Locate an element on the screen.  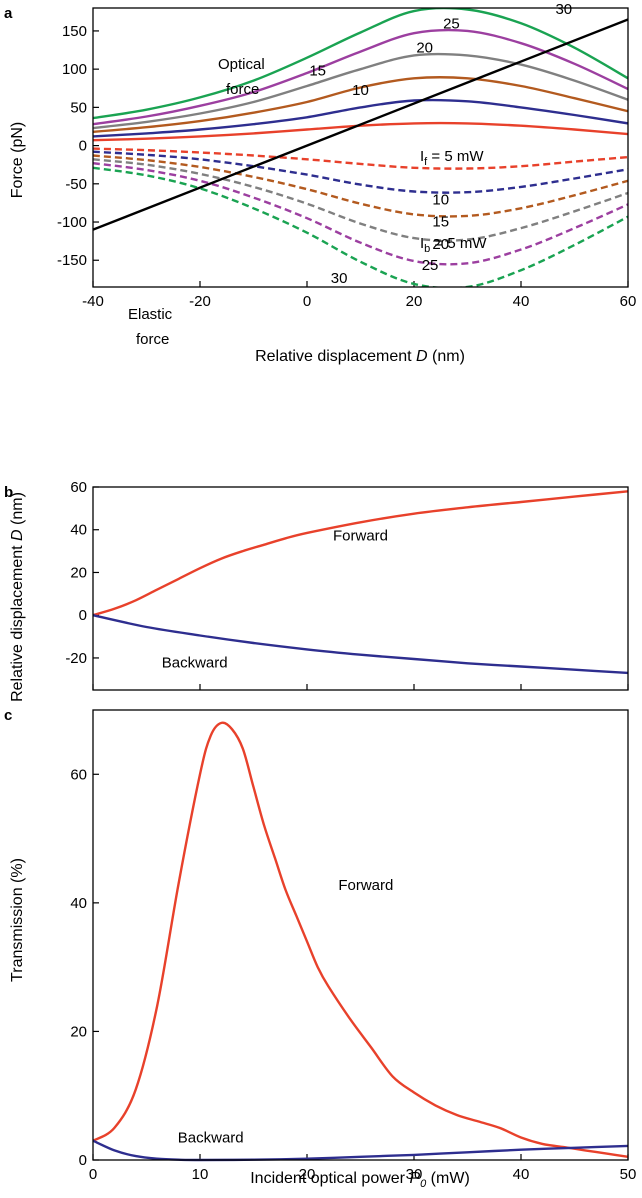
forward-power-label-20: 20 is located at coordinates (424, 47).